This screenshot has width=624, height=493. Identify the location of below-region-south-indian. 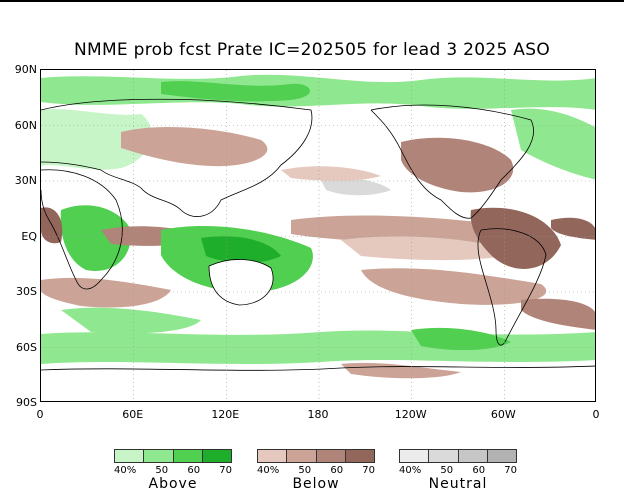
(106, 292).